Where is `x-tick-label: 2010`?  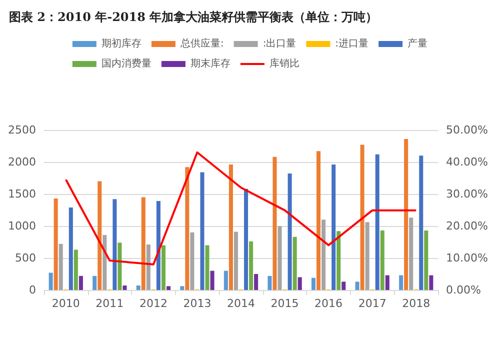 x-tick-label: 2010 is located at coordinates (66, 303).